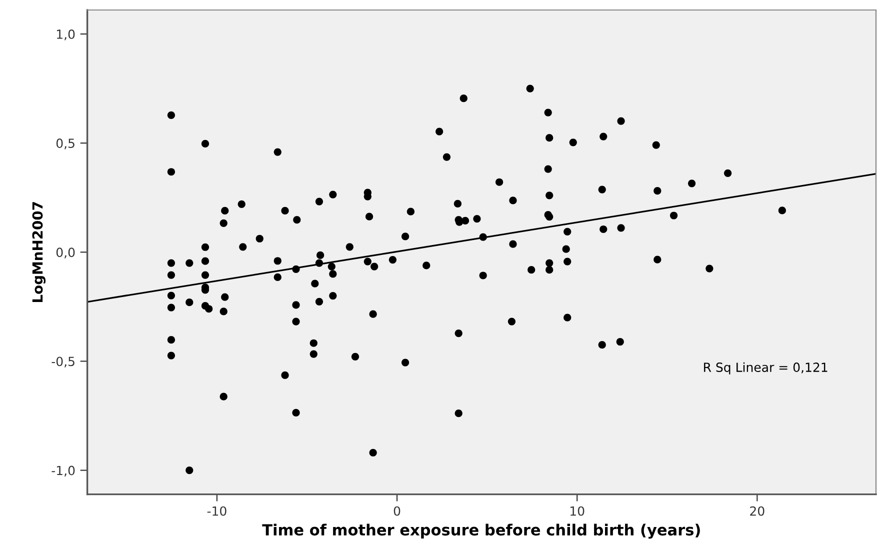 The image size is (878, 558). What do you see at coordinates (39, 252) in the screenshot?
I see `y-axis-title: LogMnH2007` at bounding box center [39, 252].